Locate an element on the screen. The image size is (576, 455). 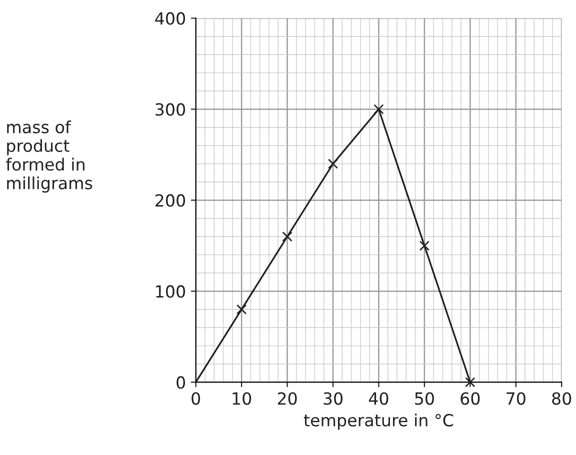
y-tick-label: 0 is located at coordinates (181, 382).